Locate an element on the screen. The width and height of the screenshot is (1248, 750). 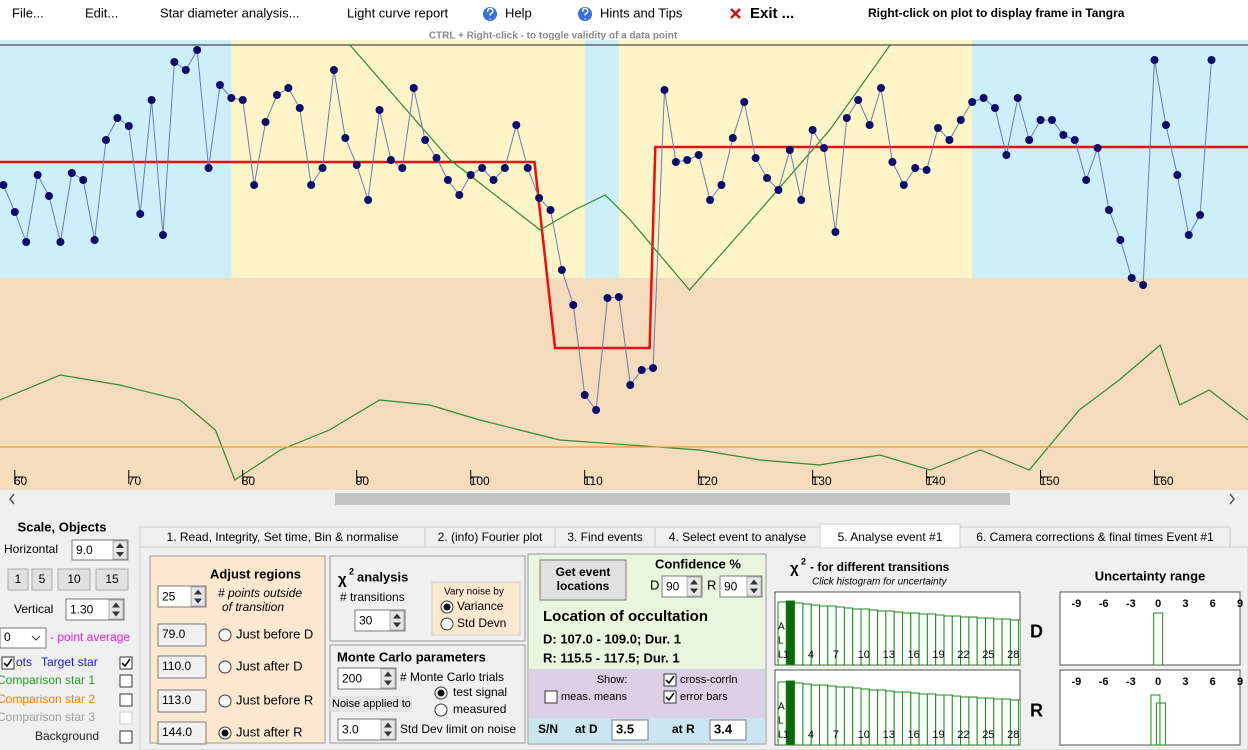
tab-label: 3. Find events is located at coordinates (604, 537).